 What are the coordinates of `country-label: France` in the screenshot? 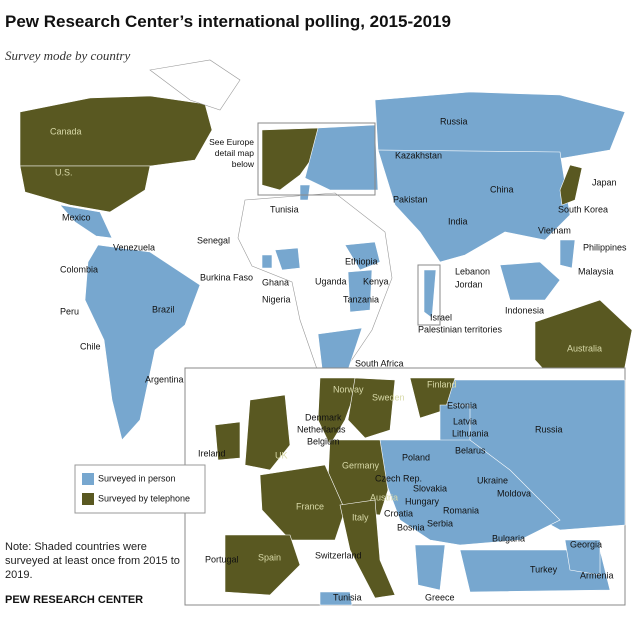 It's located at (310, 506).